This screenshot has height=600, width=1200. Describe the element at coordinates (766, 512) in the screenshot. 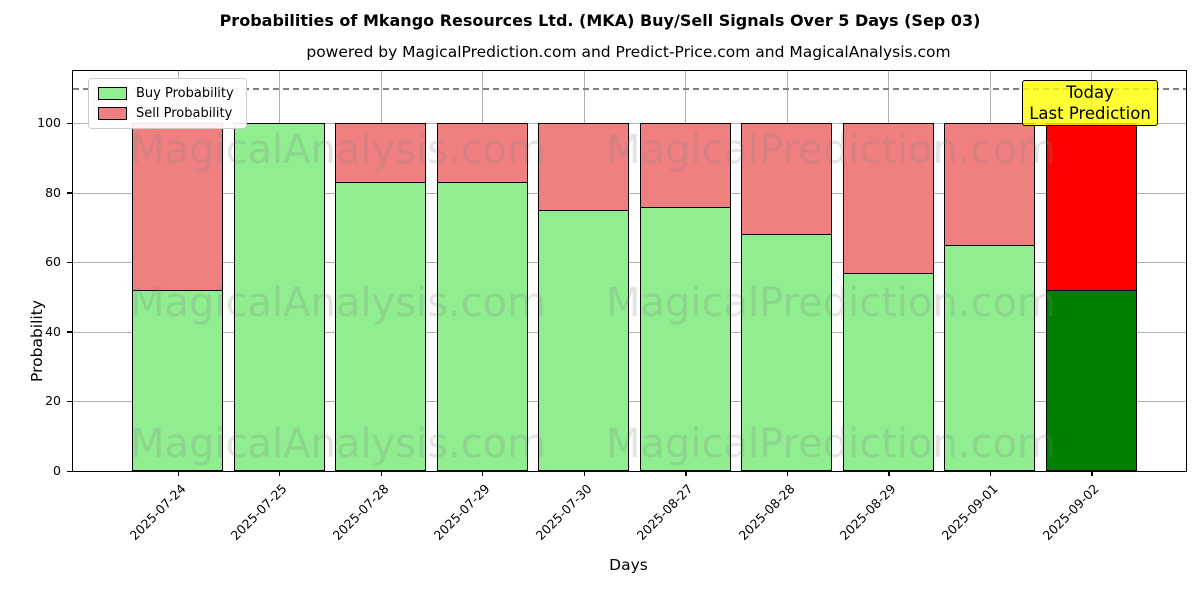

I see `x-tick-label-2025-08-28: 2025-08-28` at that location.